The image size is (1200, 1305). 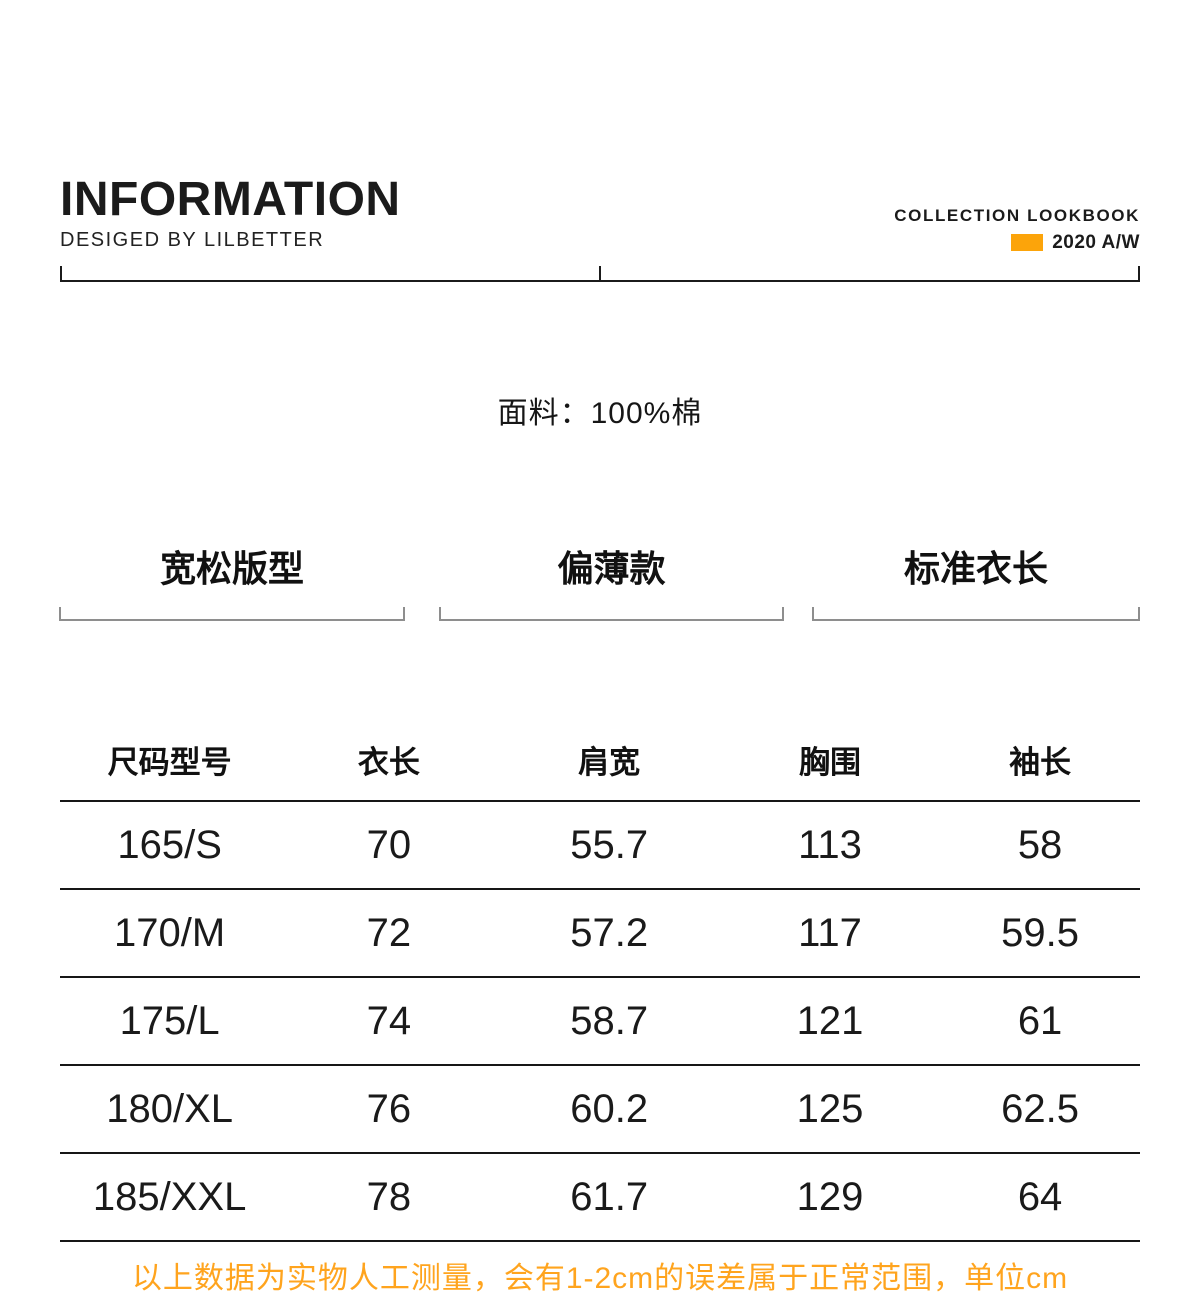 I want to click on column-header-chest: 胸围, so click(x=830, y=762).